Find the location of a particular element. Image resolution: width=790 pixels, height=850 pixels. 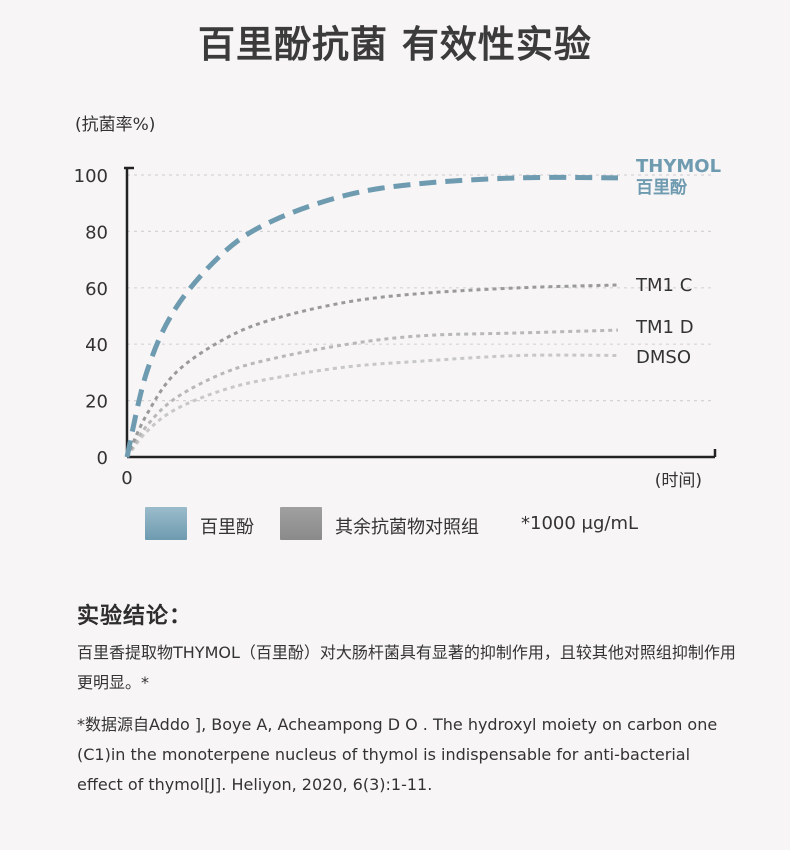

series-label-thymol-cn: 百里酚 is located at coordinates (662, 188).